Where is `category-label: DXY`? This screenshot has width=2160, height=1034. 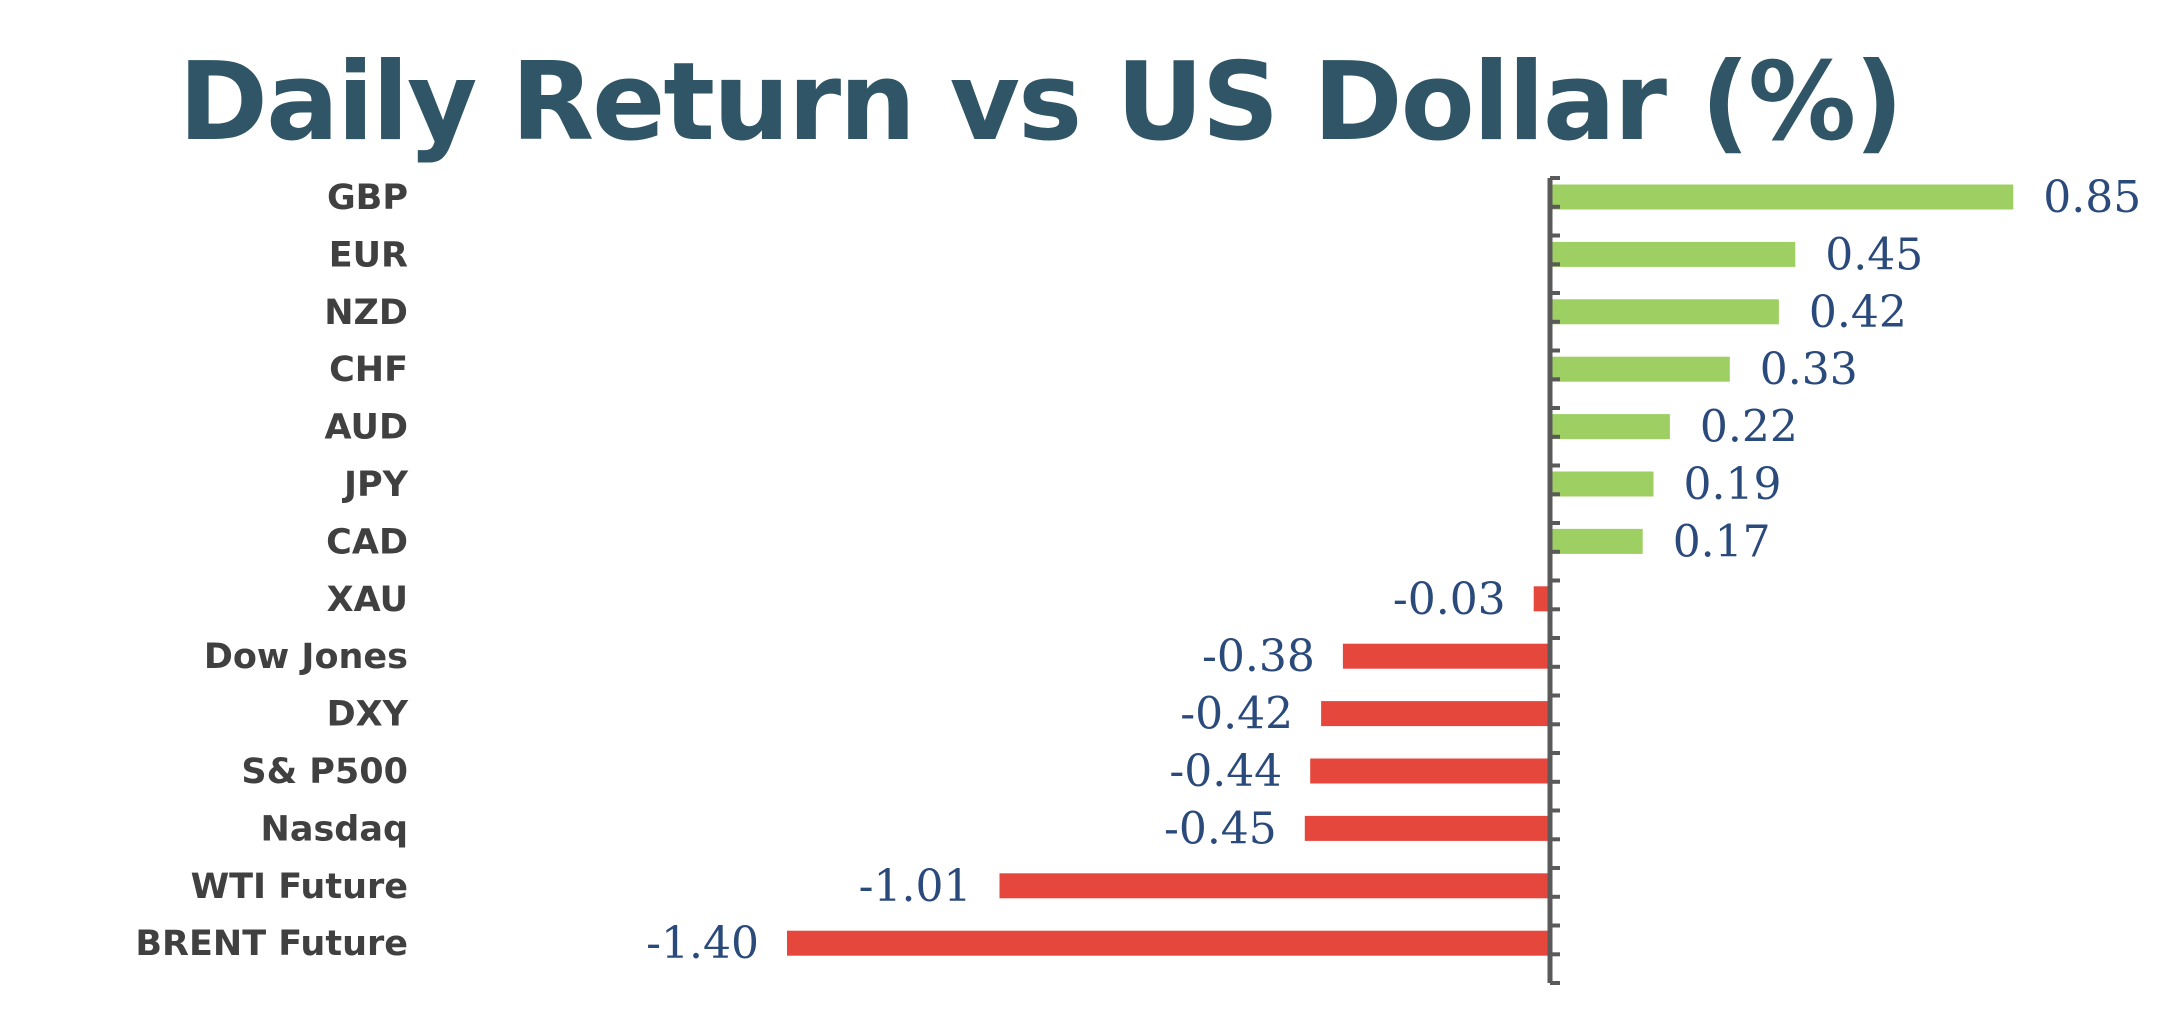 category-label: DXY is located at coordinates (368, 715).